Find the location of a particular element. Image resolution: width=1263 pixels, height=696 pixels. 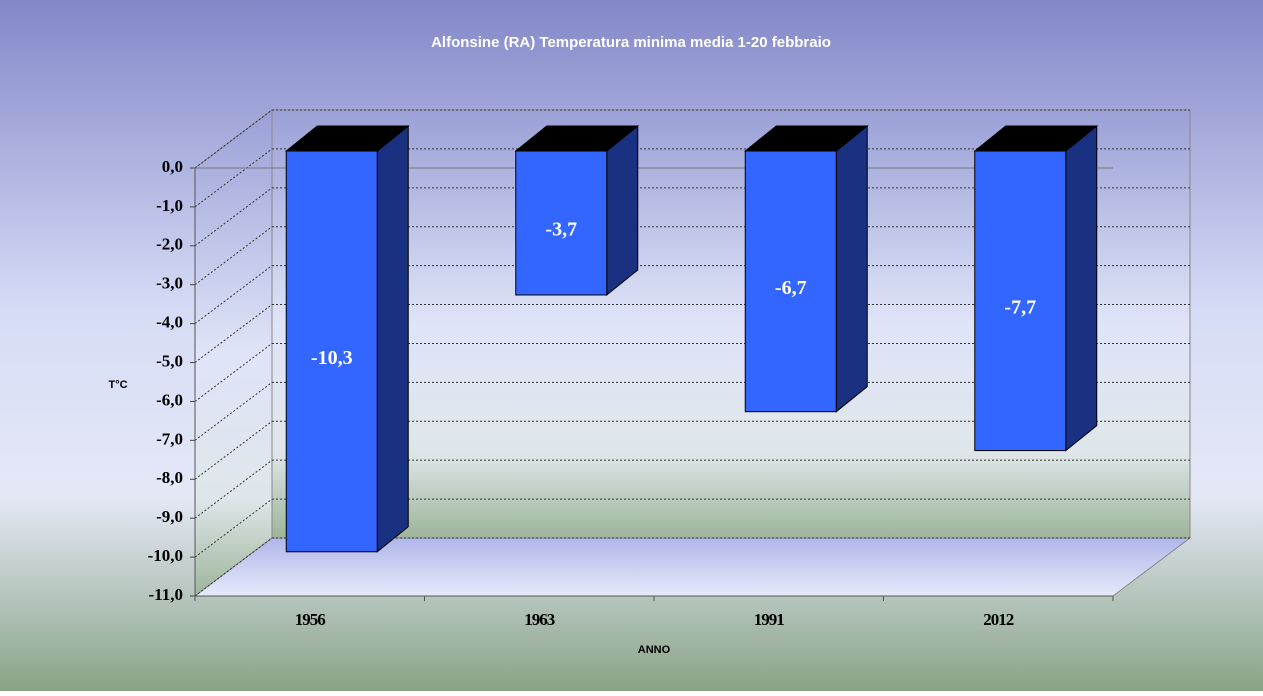

value-label: -10,3 is located at coordinates (332, 358).